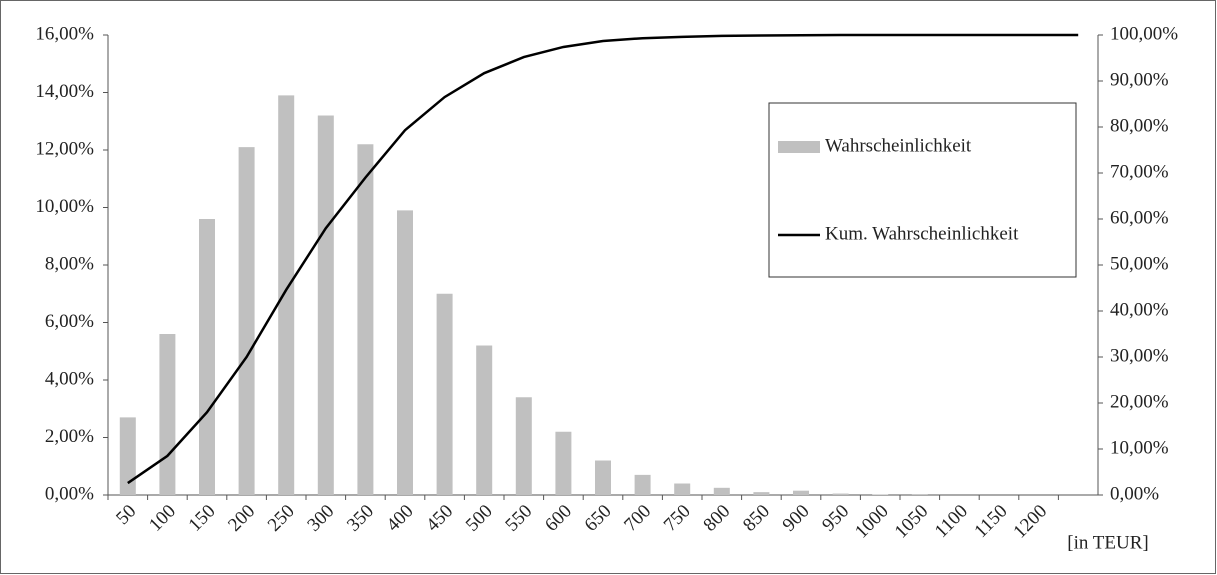 This screenshot has width=1217, height=575. I want to click on y-tick-label: 12,00%, so click(64, 148).